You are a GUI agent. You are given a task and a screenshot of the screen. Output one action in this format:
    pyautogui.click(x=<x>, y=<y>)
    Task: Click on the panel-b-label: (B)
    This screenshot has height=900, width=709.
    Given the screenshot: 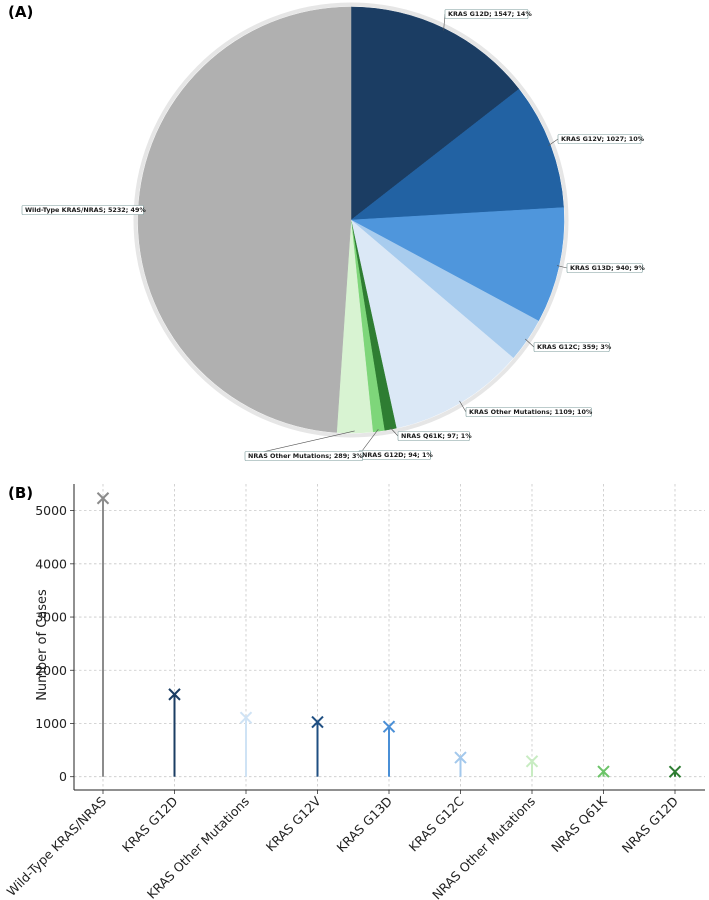 What is the action you would take?
    pyautogui.click(x=20, y=493)
    